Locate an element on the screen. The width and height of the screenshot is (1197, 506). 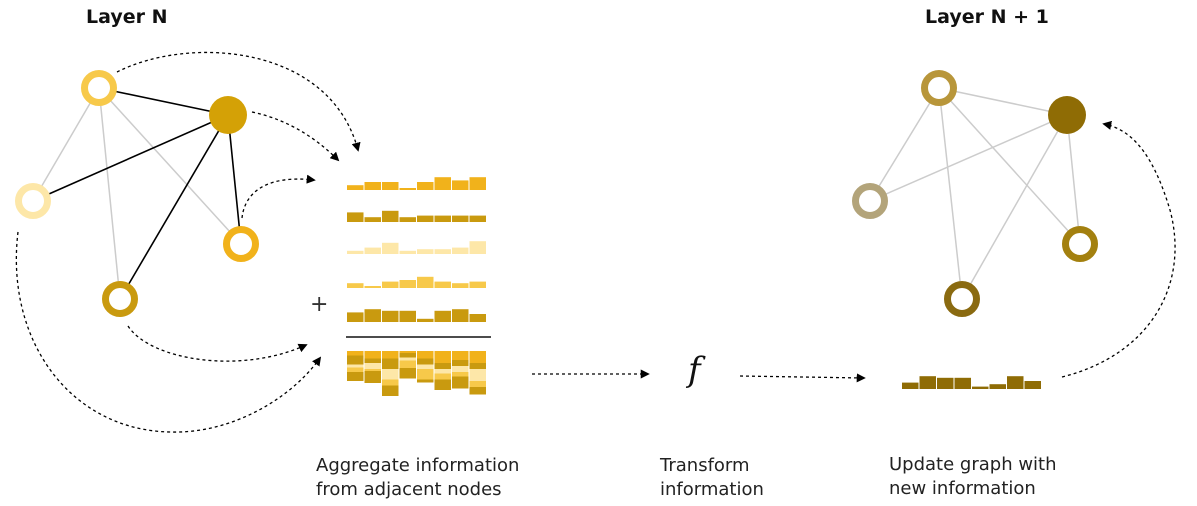
arrow-from-node-e is located at coordinates (217, 343).